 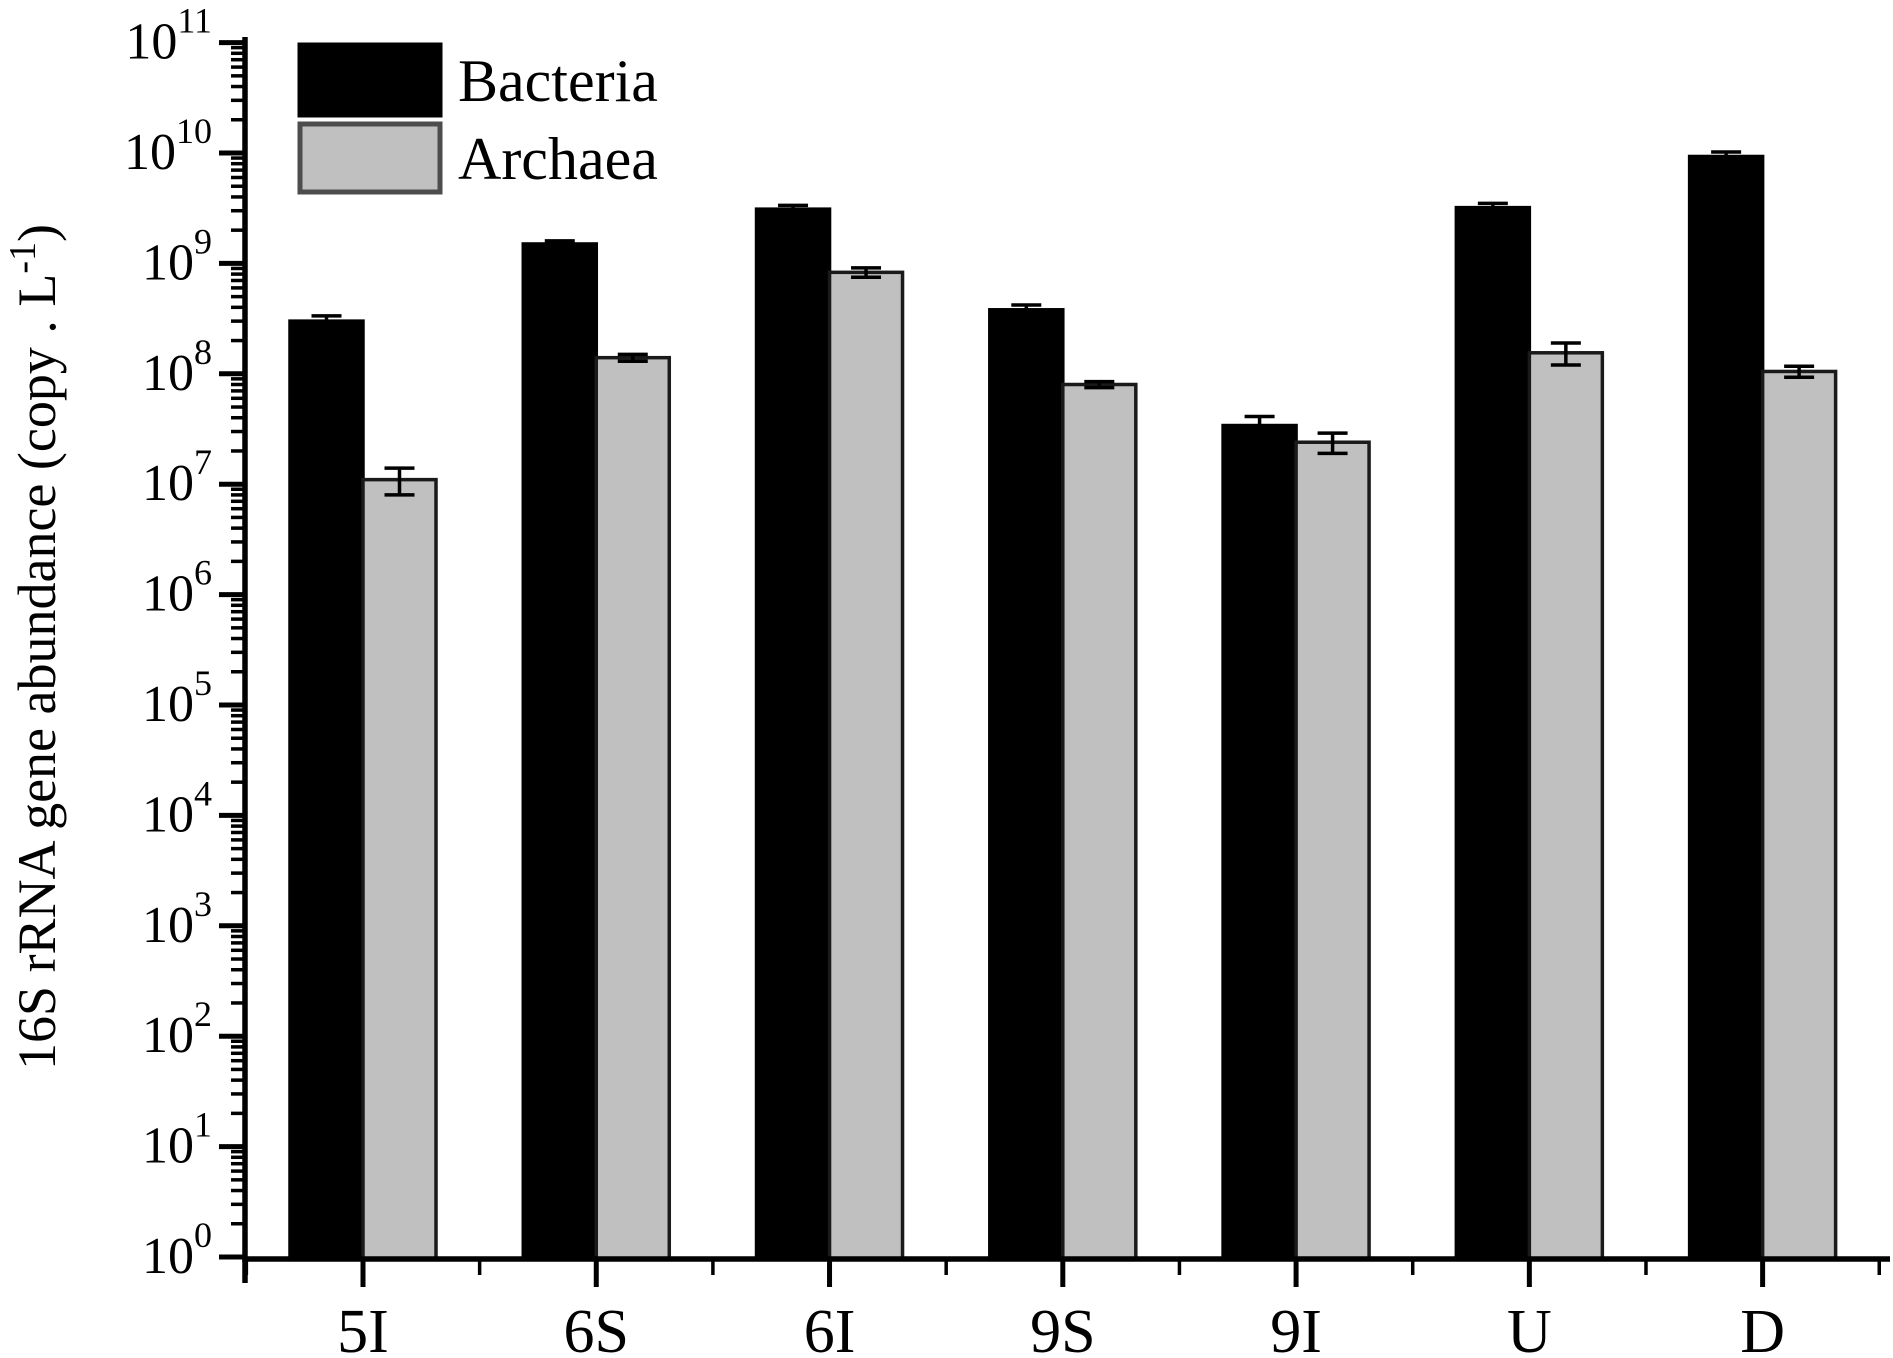 I want to click on bar-bacteria-D, so click(x=1726, y=707).